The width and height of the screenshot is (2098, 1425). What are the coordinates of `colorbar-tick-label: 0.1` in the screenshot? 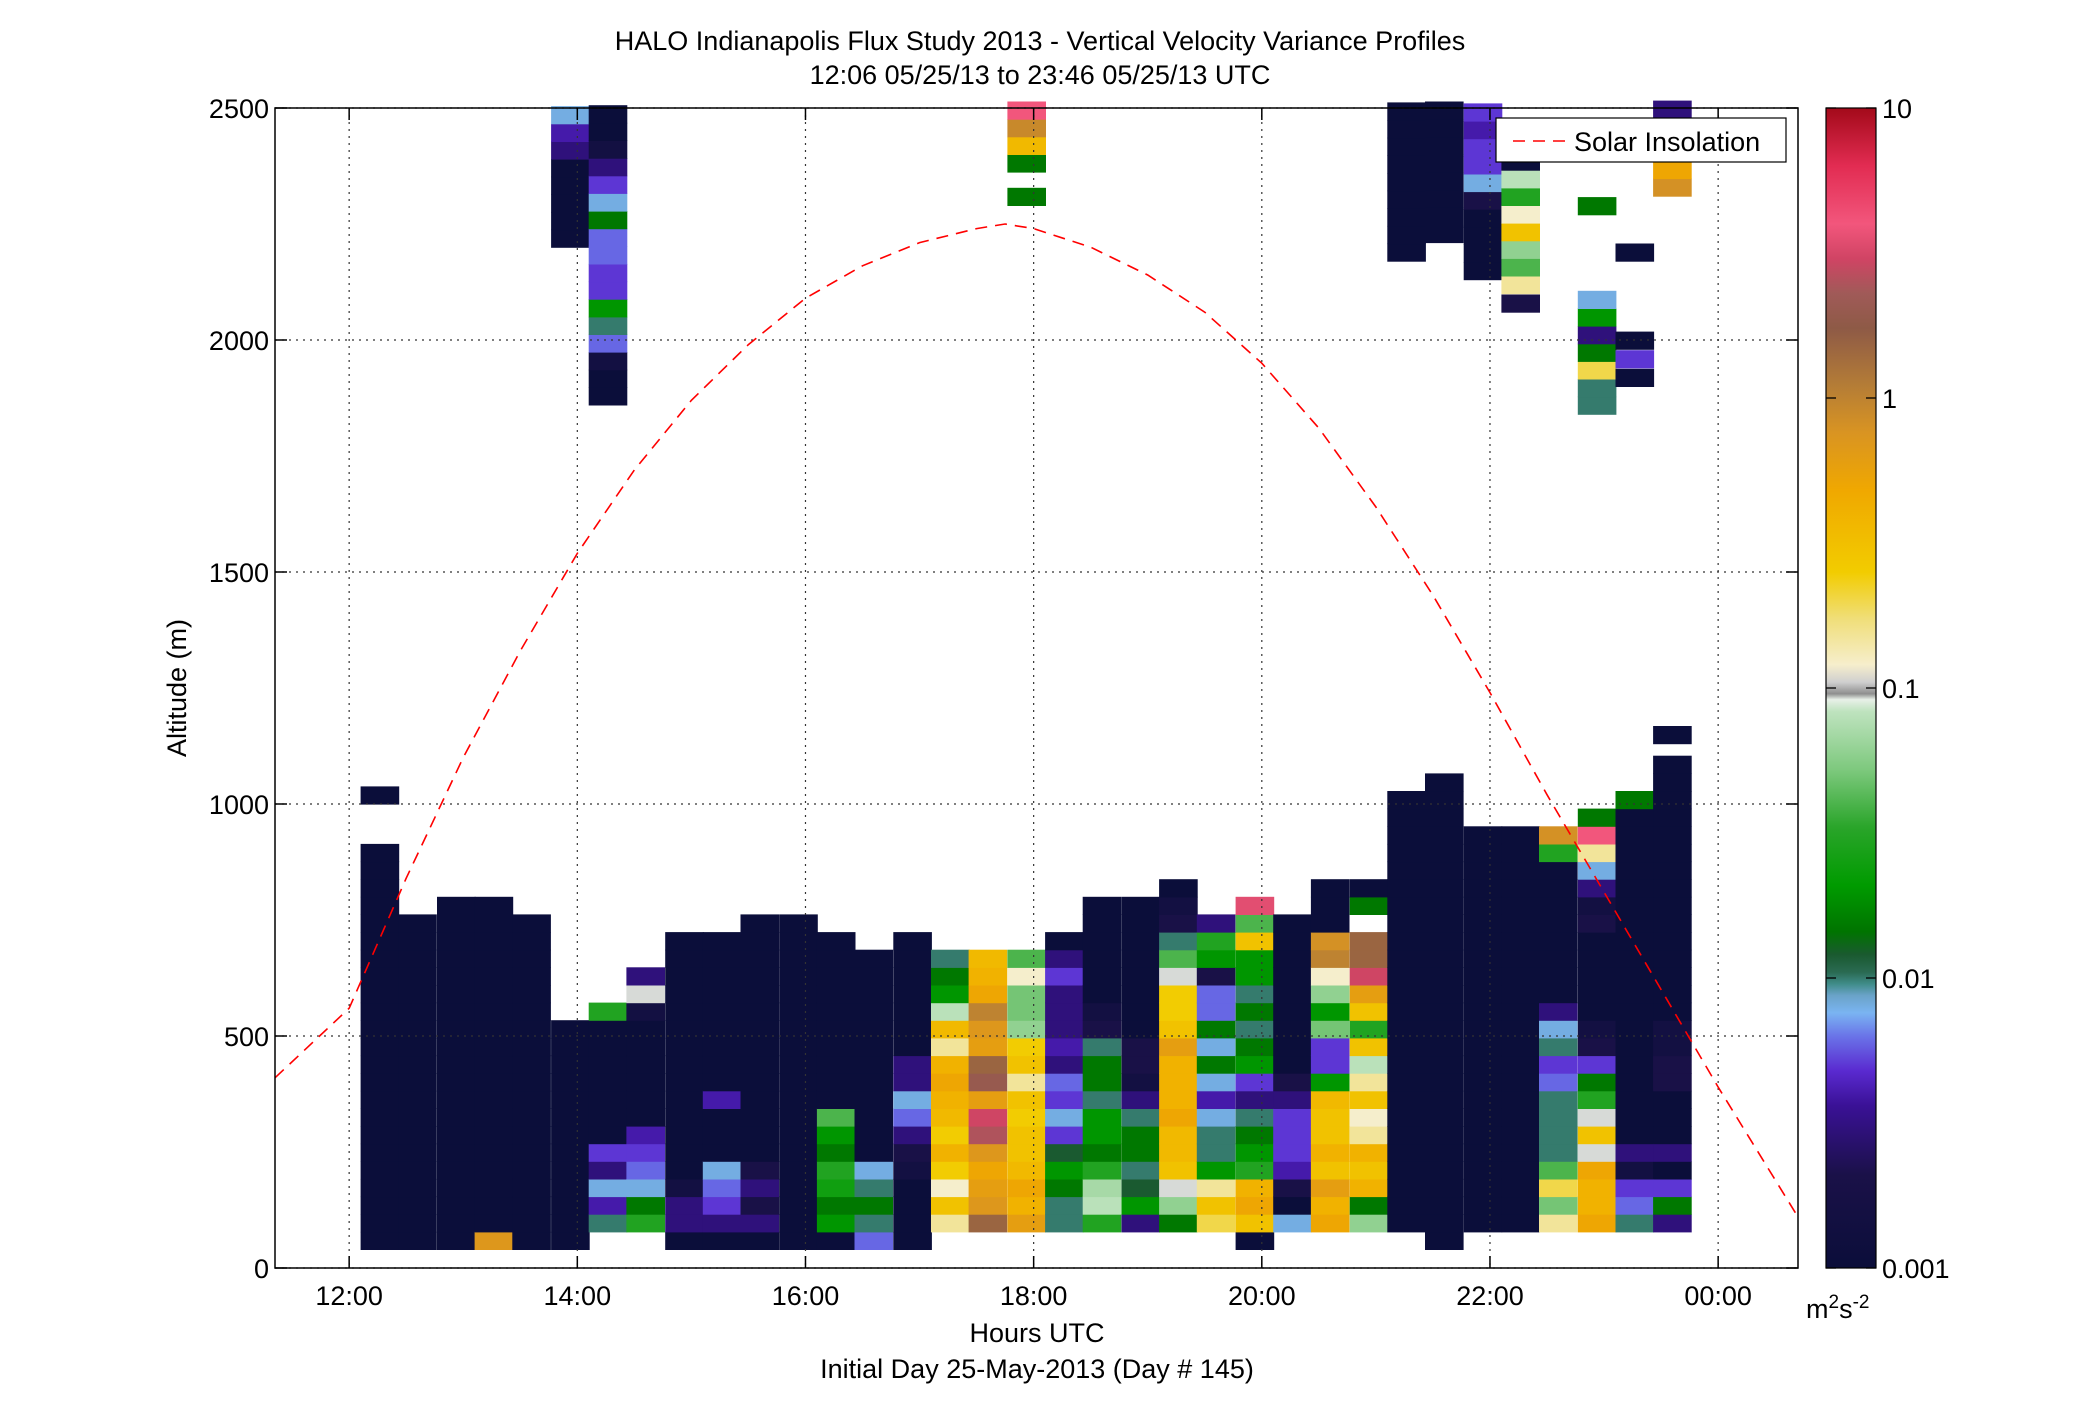 It's located at (1901, 689).